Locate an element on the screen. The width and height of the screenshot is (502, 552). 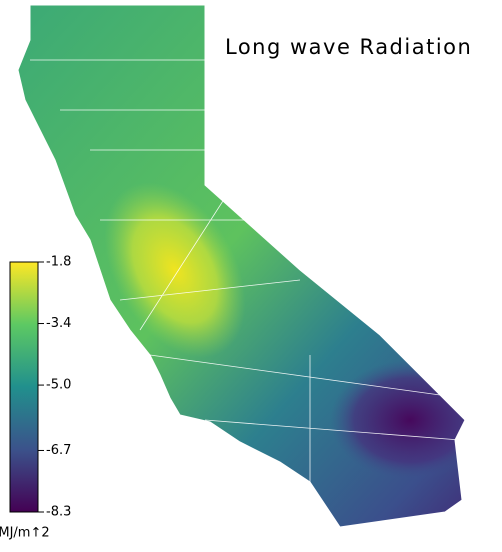
colorbar-ticks: -1.8 -3.4 -5.0 -6.7 -8.3 is located at coordinates (54, 387).